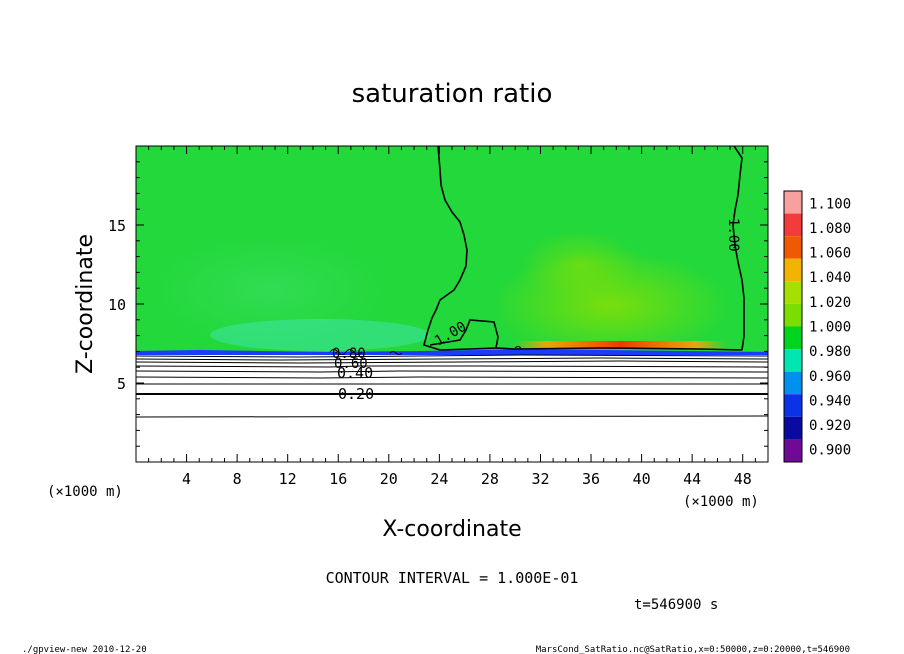 This screenshot has width=904, height=654. I want to click on x-tick-label: 8, so click(237, 479).